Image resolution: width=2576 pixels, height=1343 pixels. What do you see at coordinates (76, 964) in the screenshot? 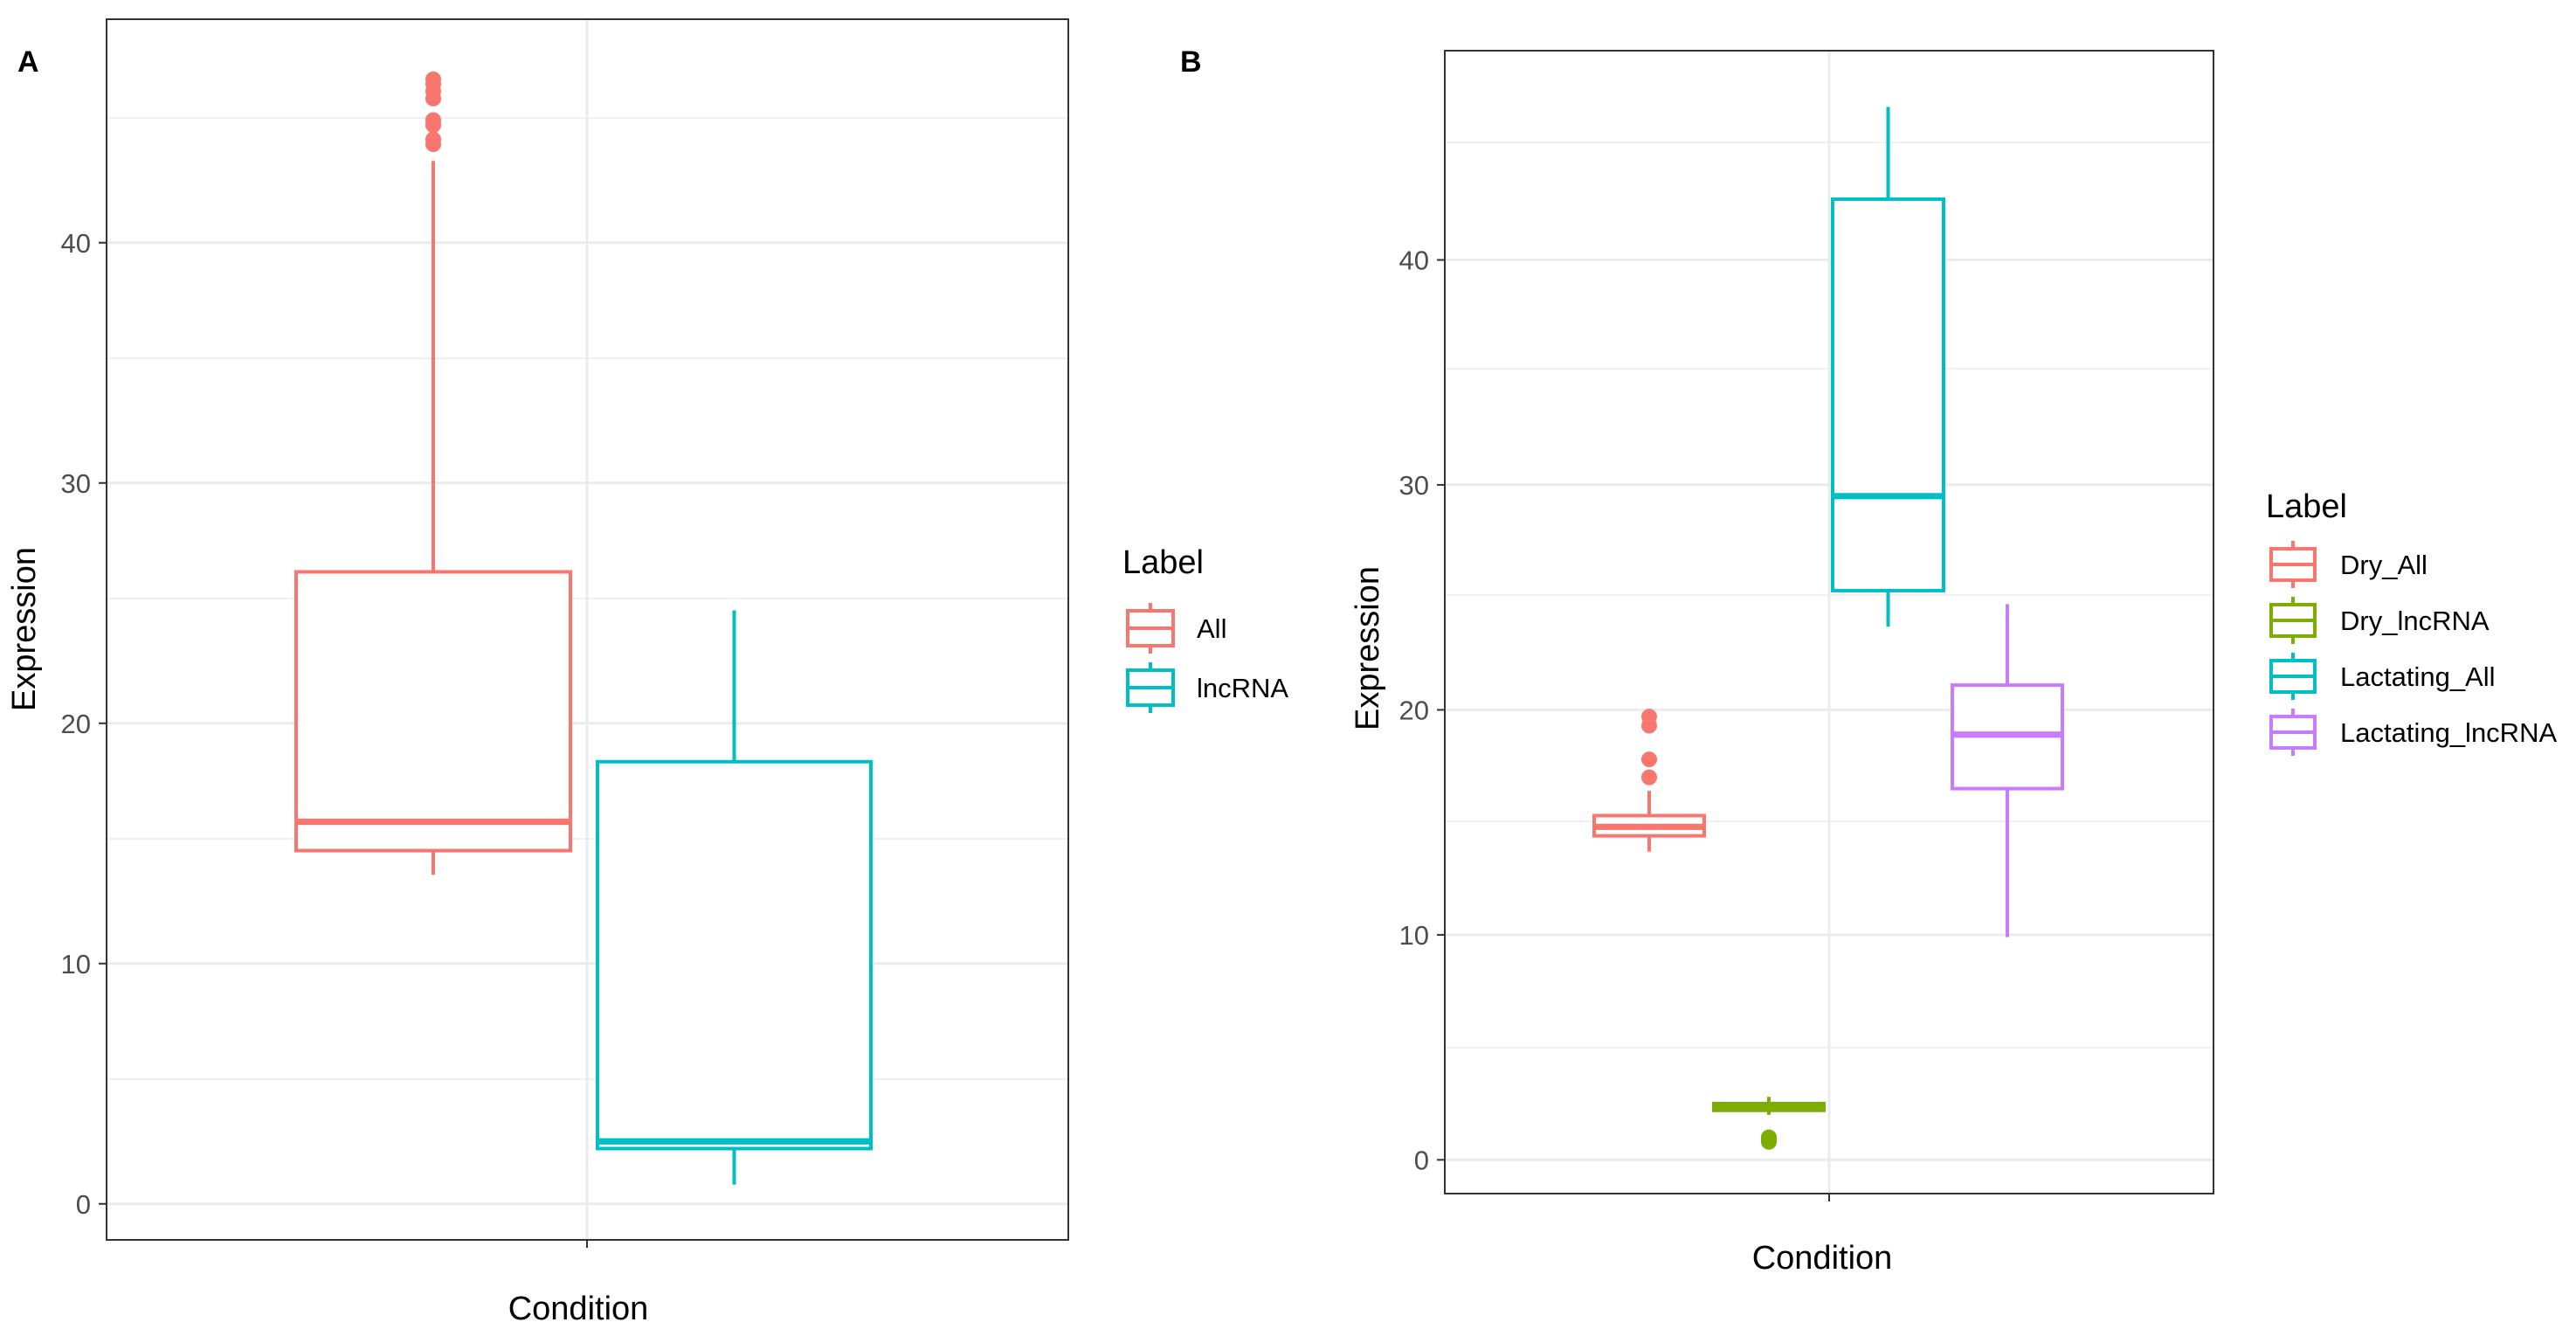
I see `panel-a-y-tick-label: 10` at bounding box center [76, 964].